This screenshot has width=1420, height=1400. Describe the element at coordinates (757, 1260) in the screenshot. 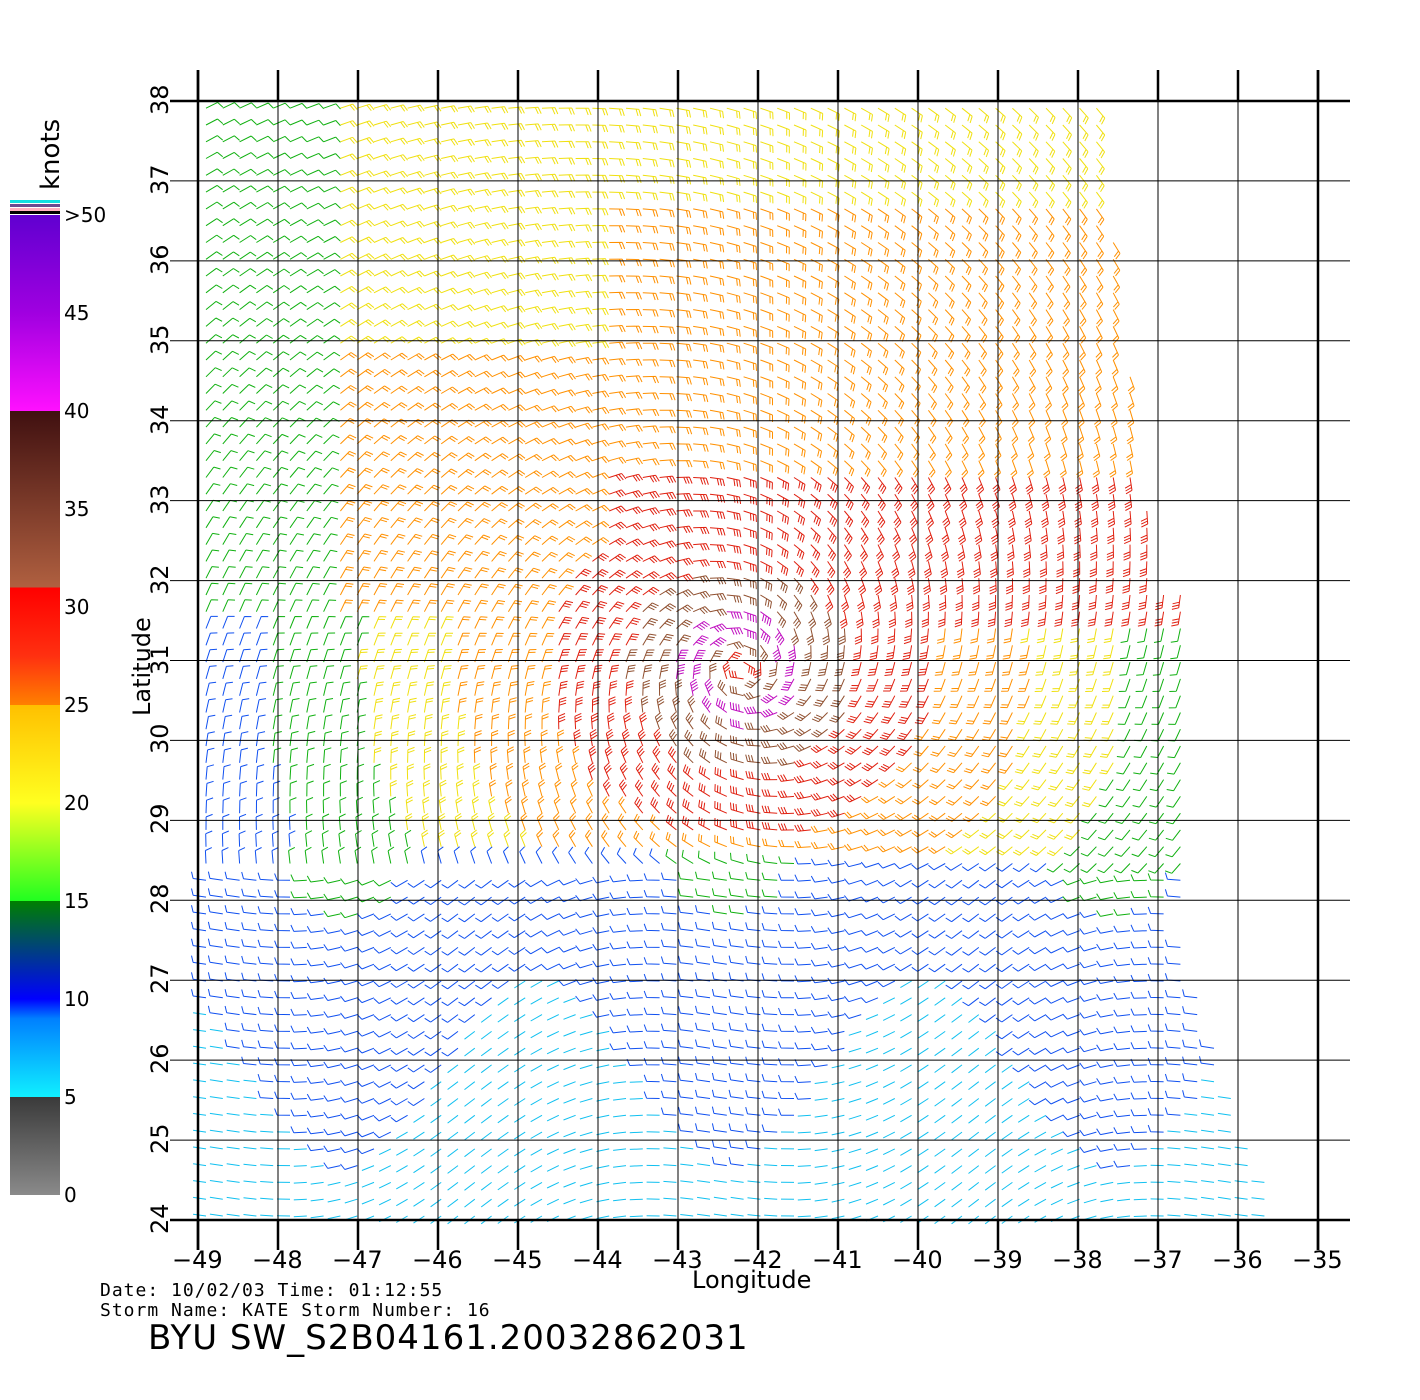

I see `x-tick-label: −42` at that location.